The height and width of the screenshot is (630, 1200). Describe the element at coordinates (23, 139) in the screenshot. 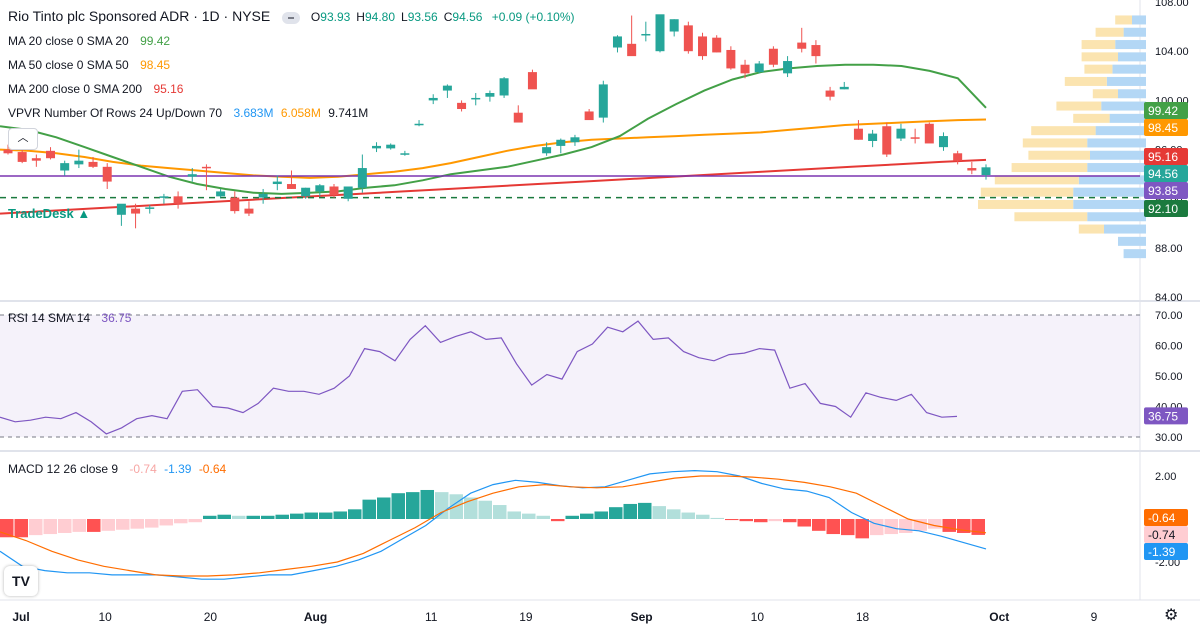

I see `collapse-legend-button: ︿` at that location.